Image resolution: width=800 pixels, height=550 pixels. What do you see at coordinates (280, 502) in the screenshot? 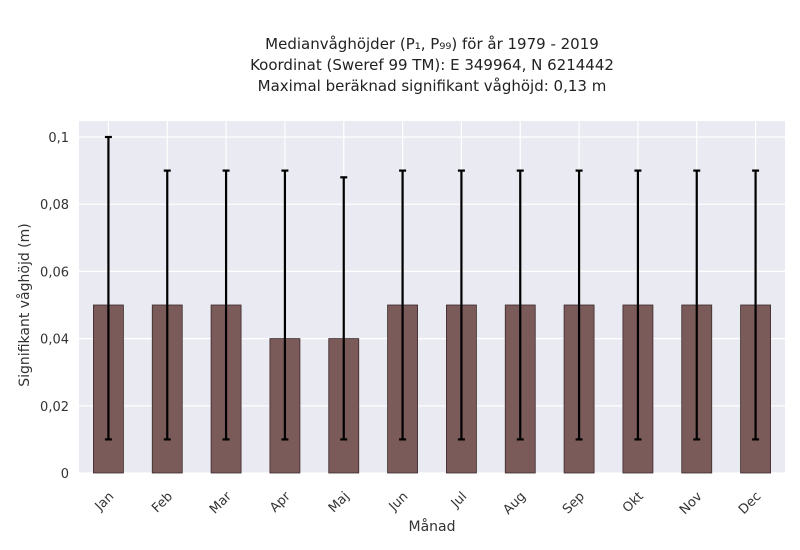
I see `x-tick-label: Apr` at bounding box center [280, 502].